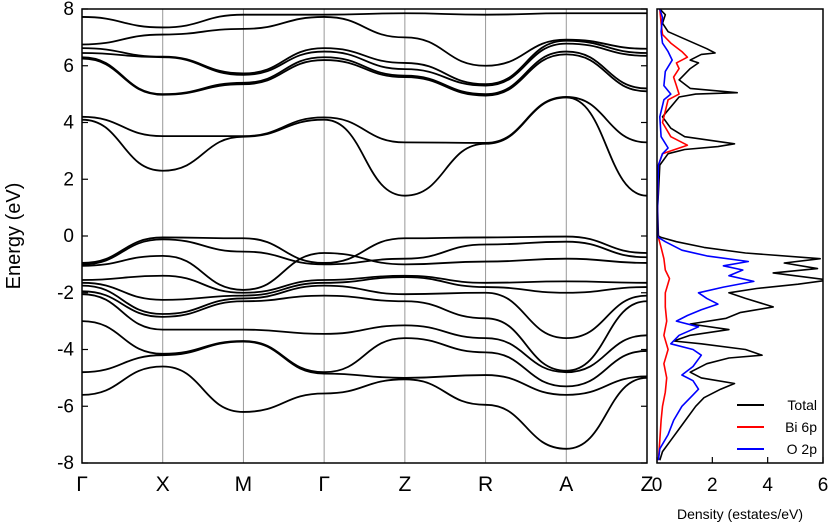  I want to click on energy-tick-label: 2, so click(68, 179).